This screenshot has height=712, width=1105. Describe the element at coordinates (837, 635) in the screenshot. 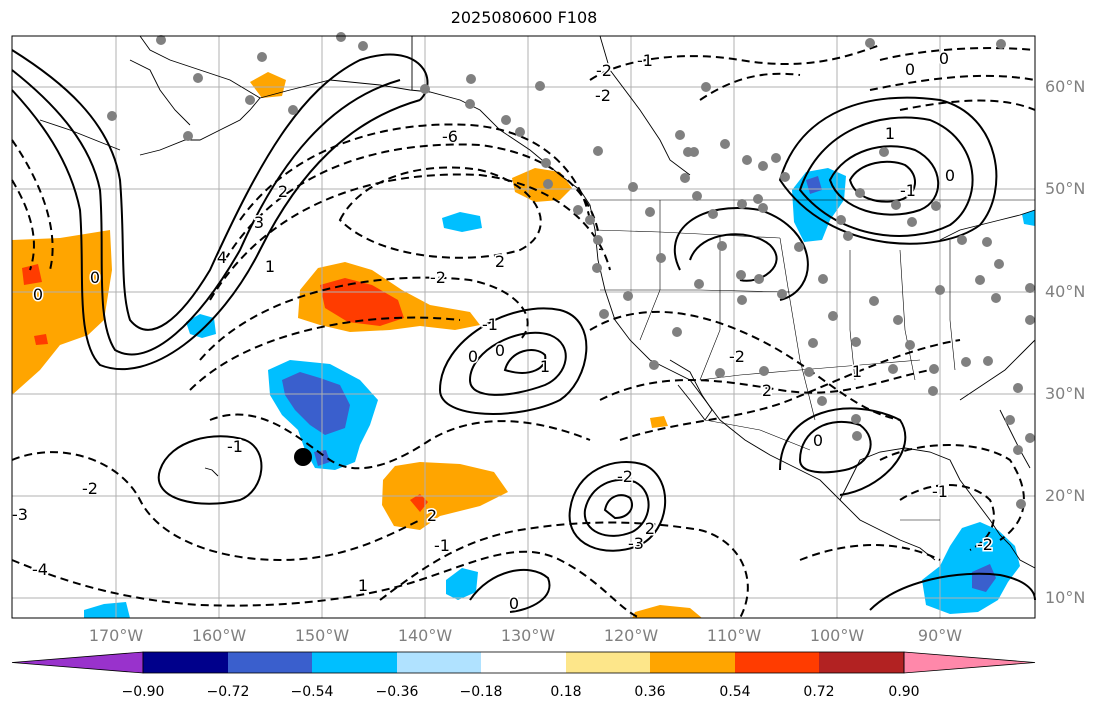

I see `lon-label: 100°W` at that location.